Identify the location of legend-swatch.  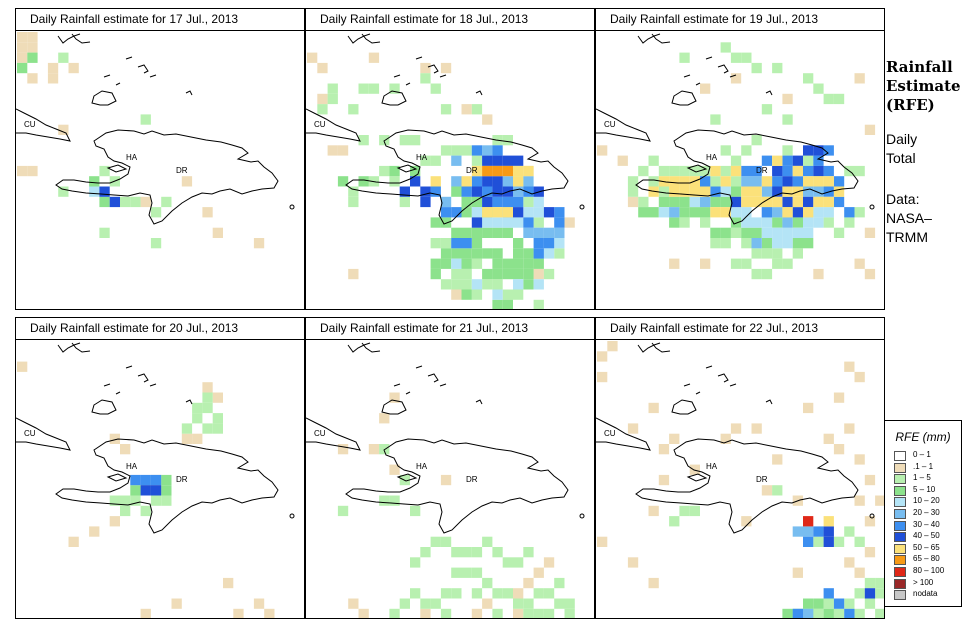
(900, 479).